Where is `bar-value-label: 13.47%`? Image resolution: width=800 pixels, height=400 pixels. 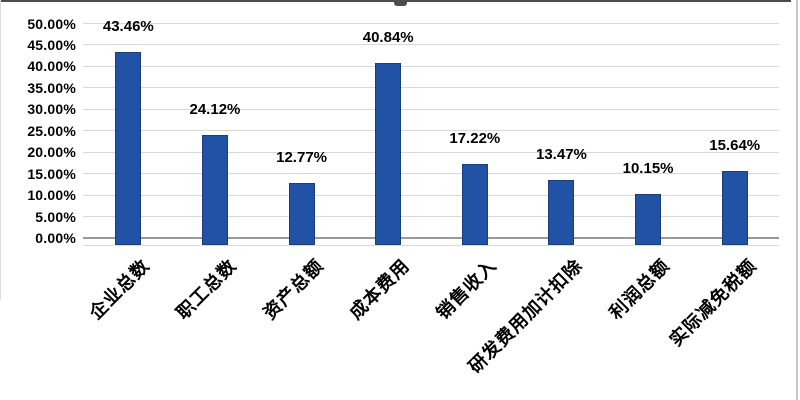
bar-value-label: 13.47% is located at coordinates (561, 155).